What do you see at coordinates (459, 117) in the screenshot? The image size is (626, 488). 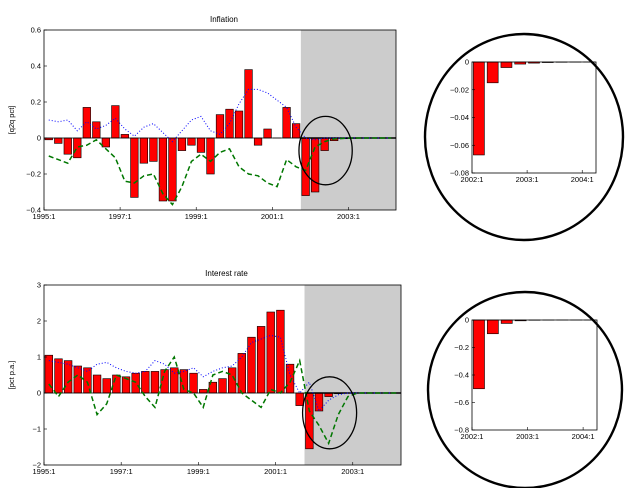 I see `inset-y-tick-label: −0.04` at bounding box center [459, 117].